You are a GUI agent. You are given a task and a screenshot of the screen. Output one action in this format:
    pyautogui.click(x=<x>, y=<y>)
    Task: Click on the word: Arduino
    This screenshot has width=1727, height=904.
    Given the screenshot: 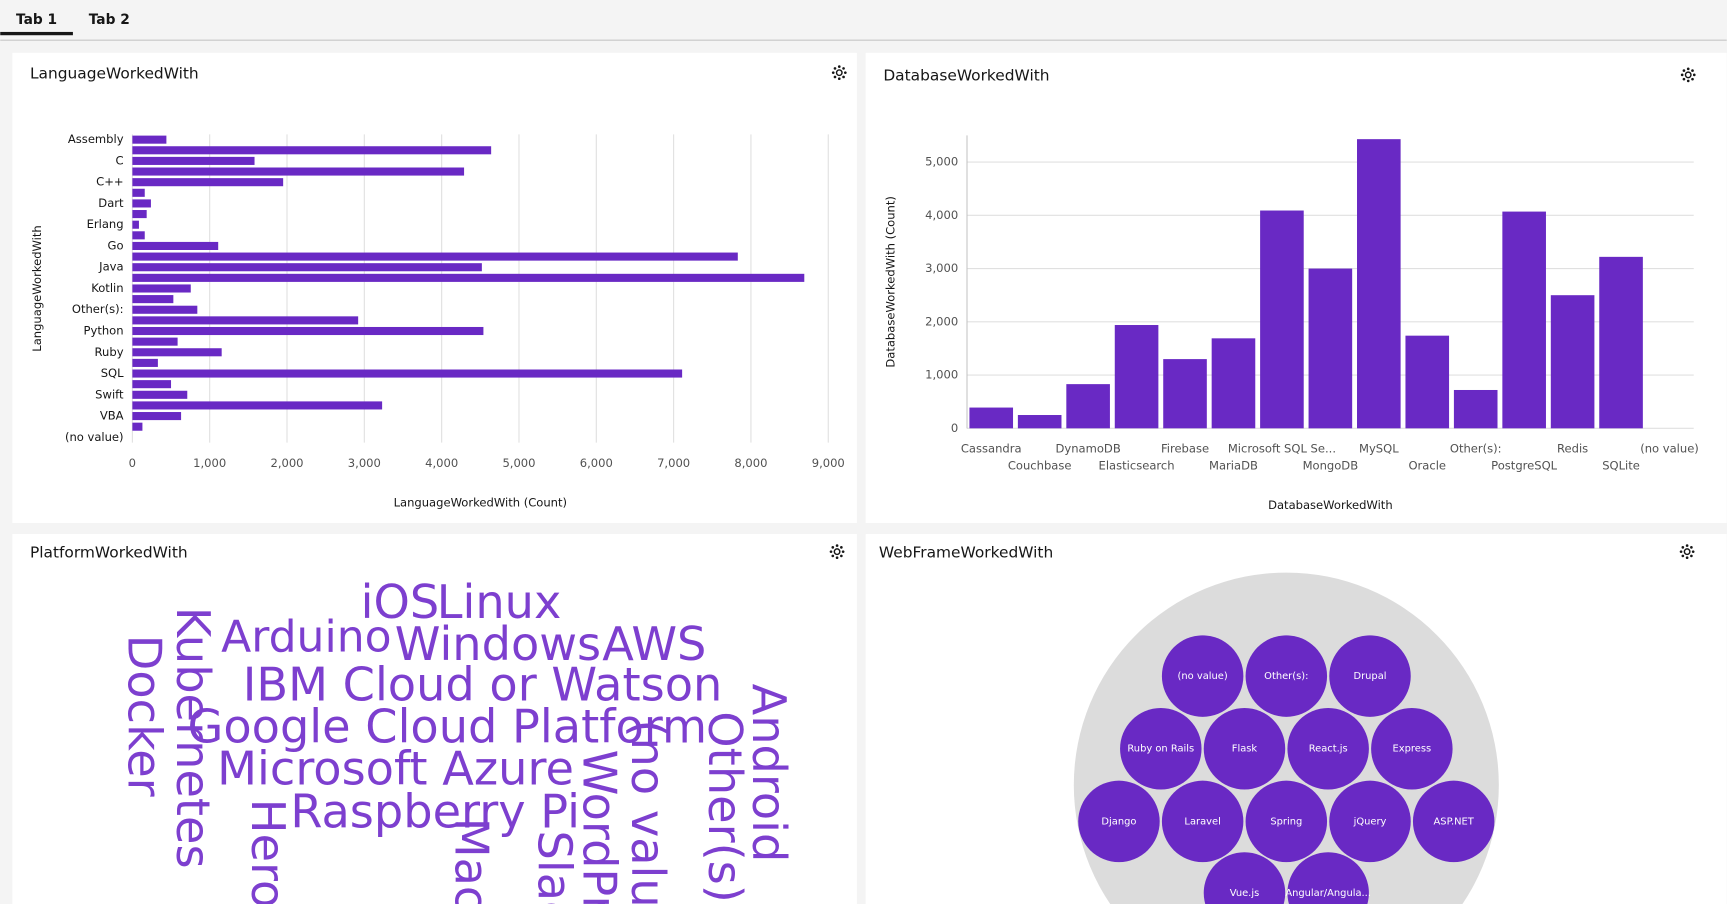 What is the action you would take?
    pyautogui.click(x=306, y=637)
    